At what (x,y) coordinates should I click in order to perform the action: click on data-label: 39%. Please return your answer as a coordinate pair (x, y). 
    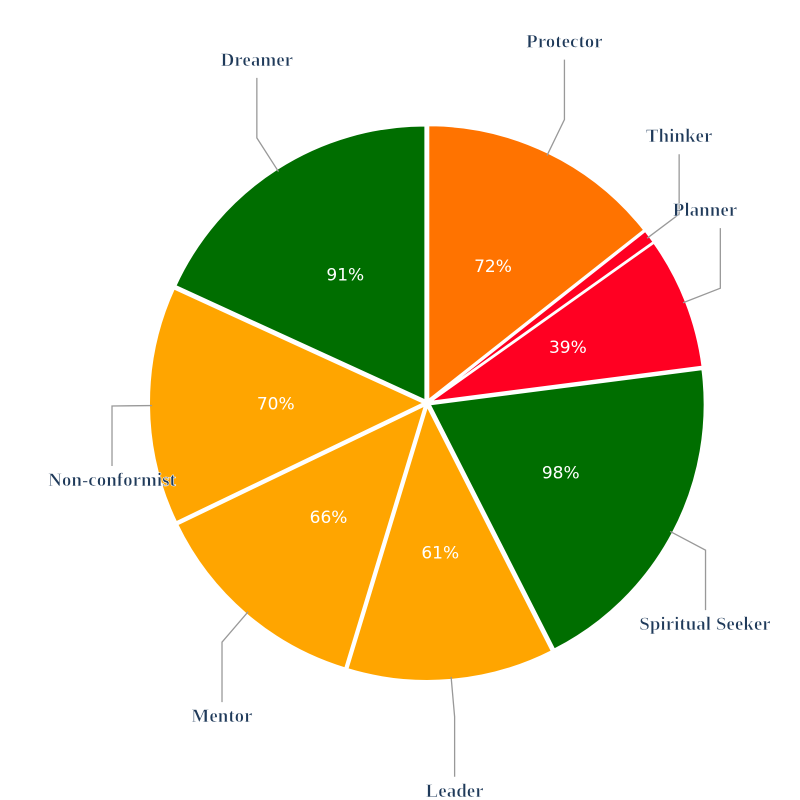
    Looking at the image, I should click on (568, 348).